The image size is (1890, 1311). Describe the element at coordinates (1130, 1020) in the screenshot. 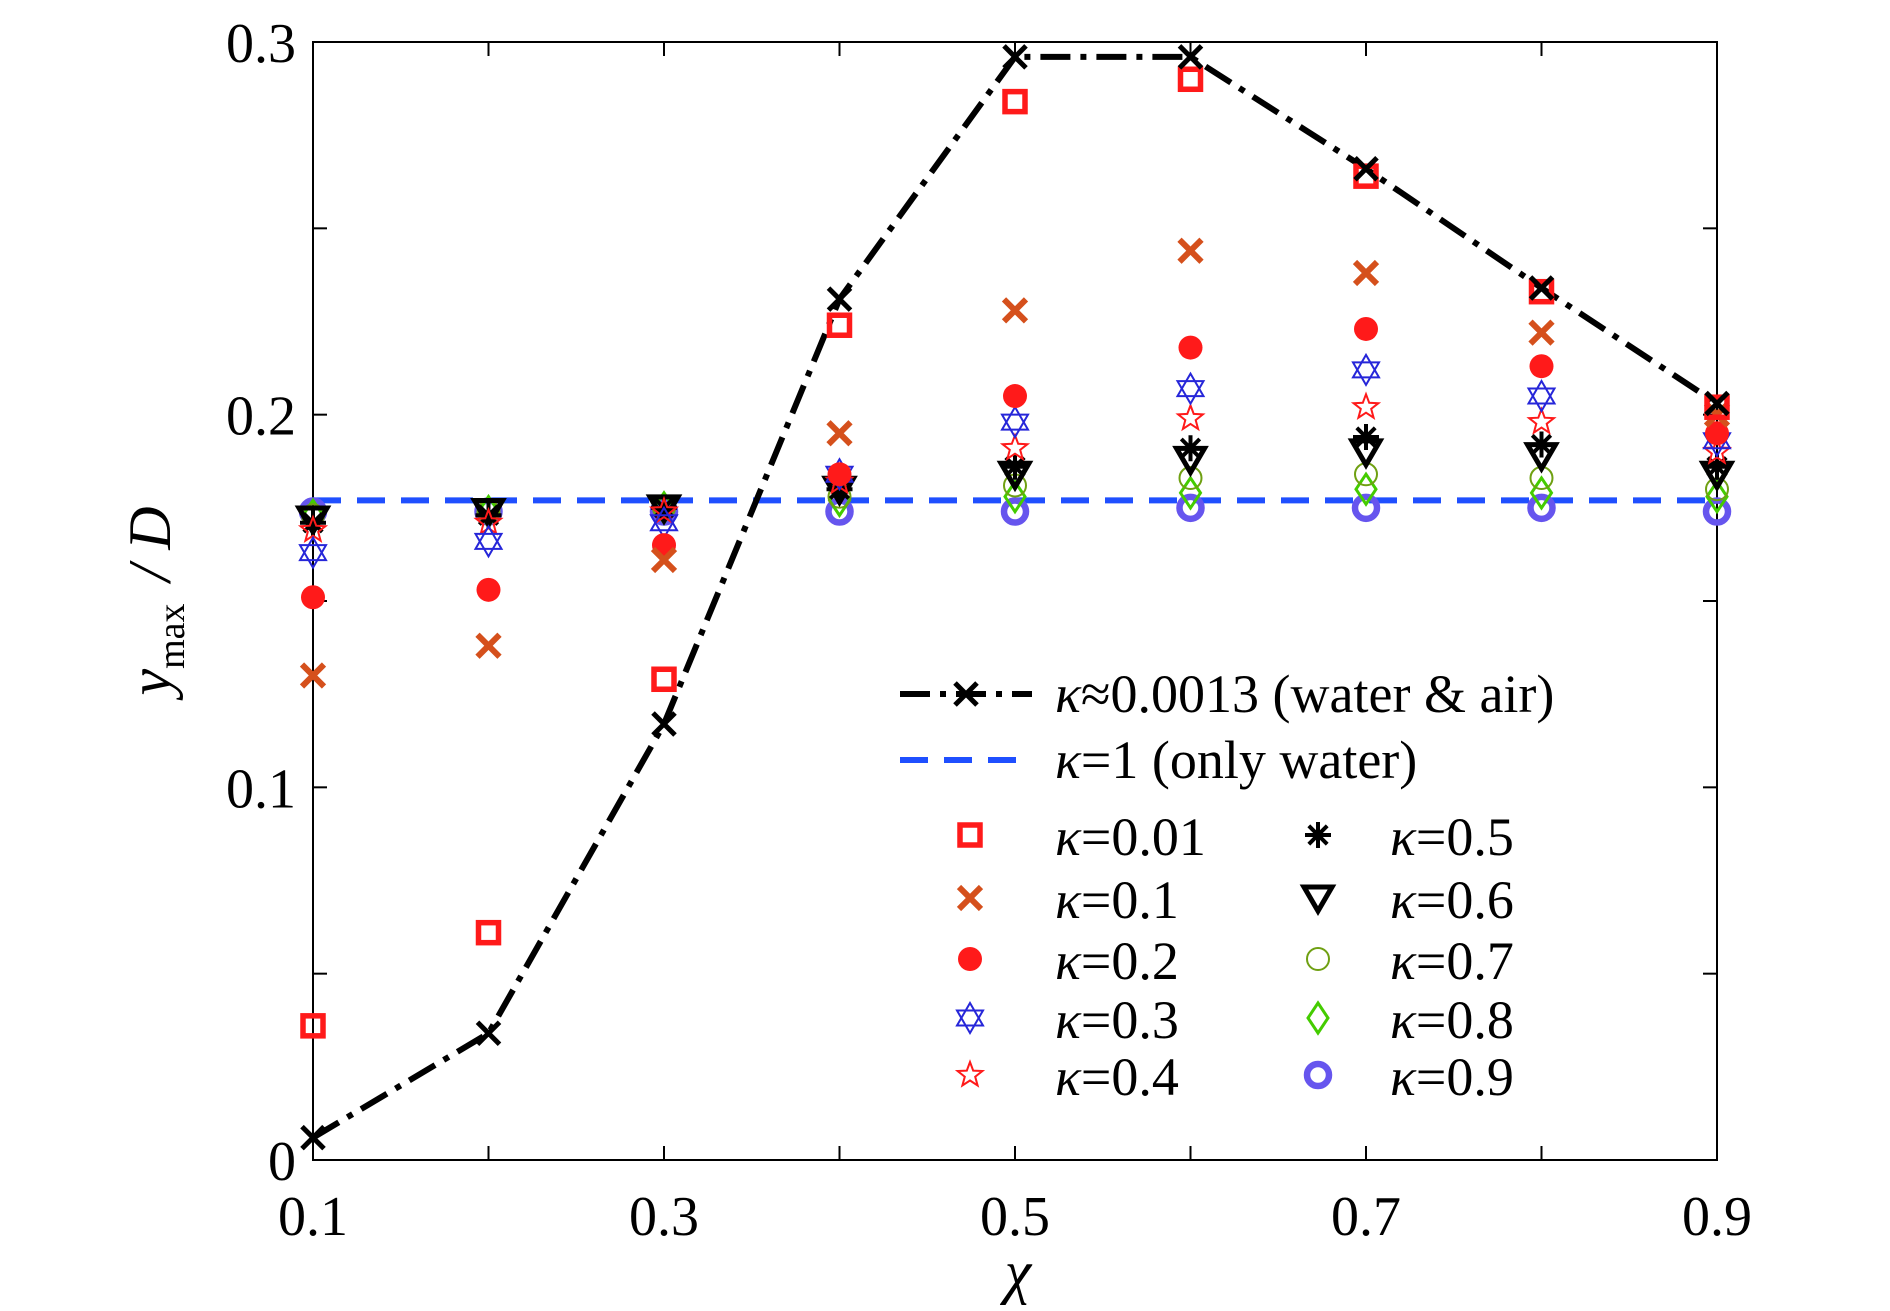

I see `legend-text: =0.3` at that location.